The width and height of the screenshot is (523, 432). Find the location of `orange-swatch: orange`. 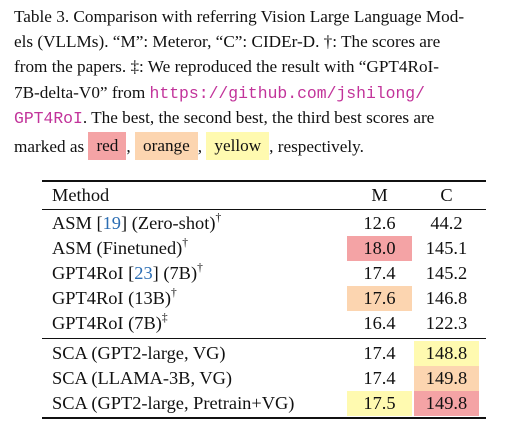

orange-swatch: orange is located at coordinates (166, 145).